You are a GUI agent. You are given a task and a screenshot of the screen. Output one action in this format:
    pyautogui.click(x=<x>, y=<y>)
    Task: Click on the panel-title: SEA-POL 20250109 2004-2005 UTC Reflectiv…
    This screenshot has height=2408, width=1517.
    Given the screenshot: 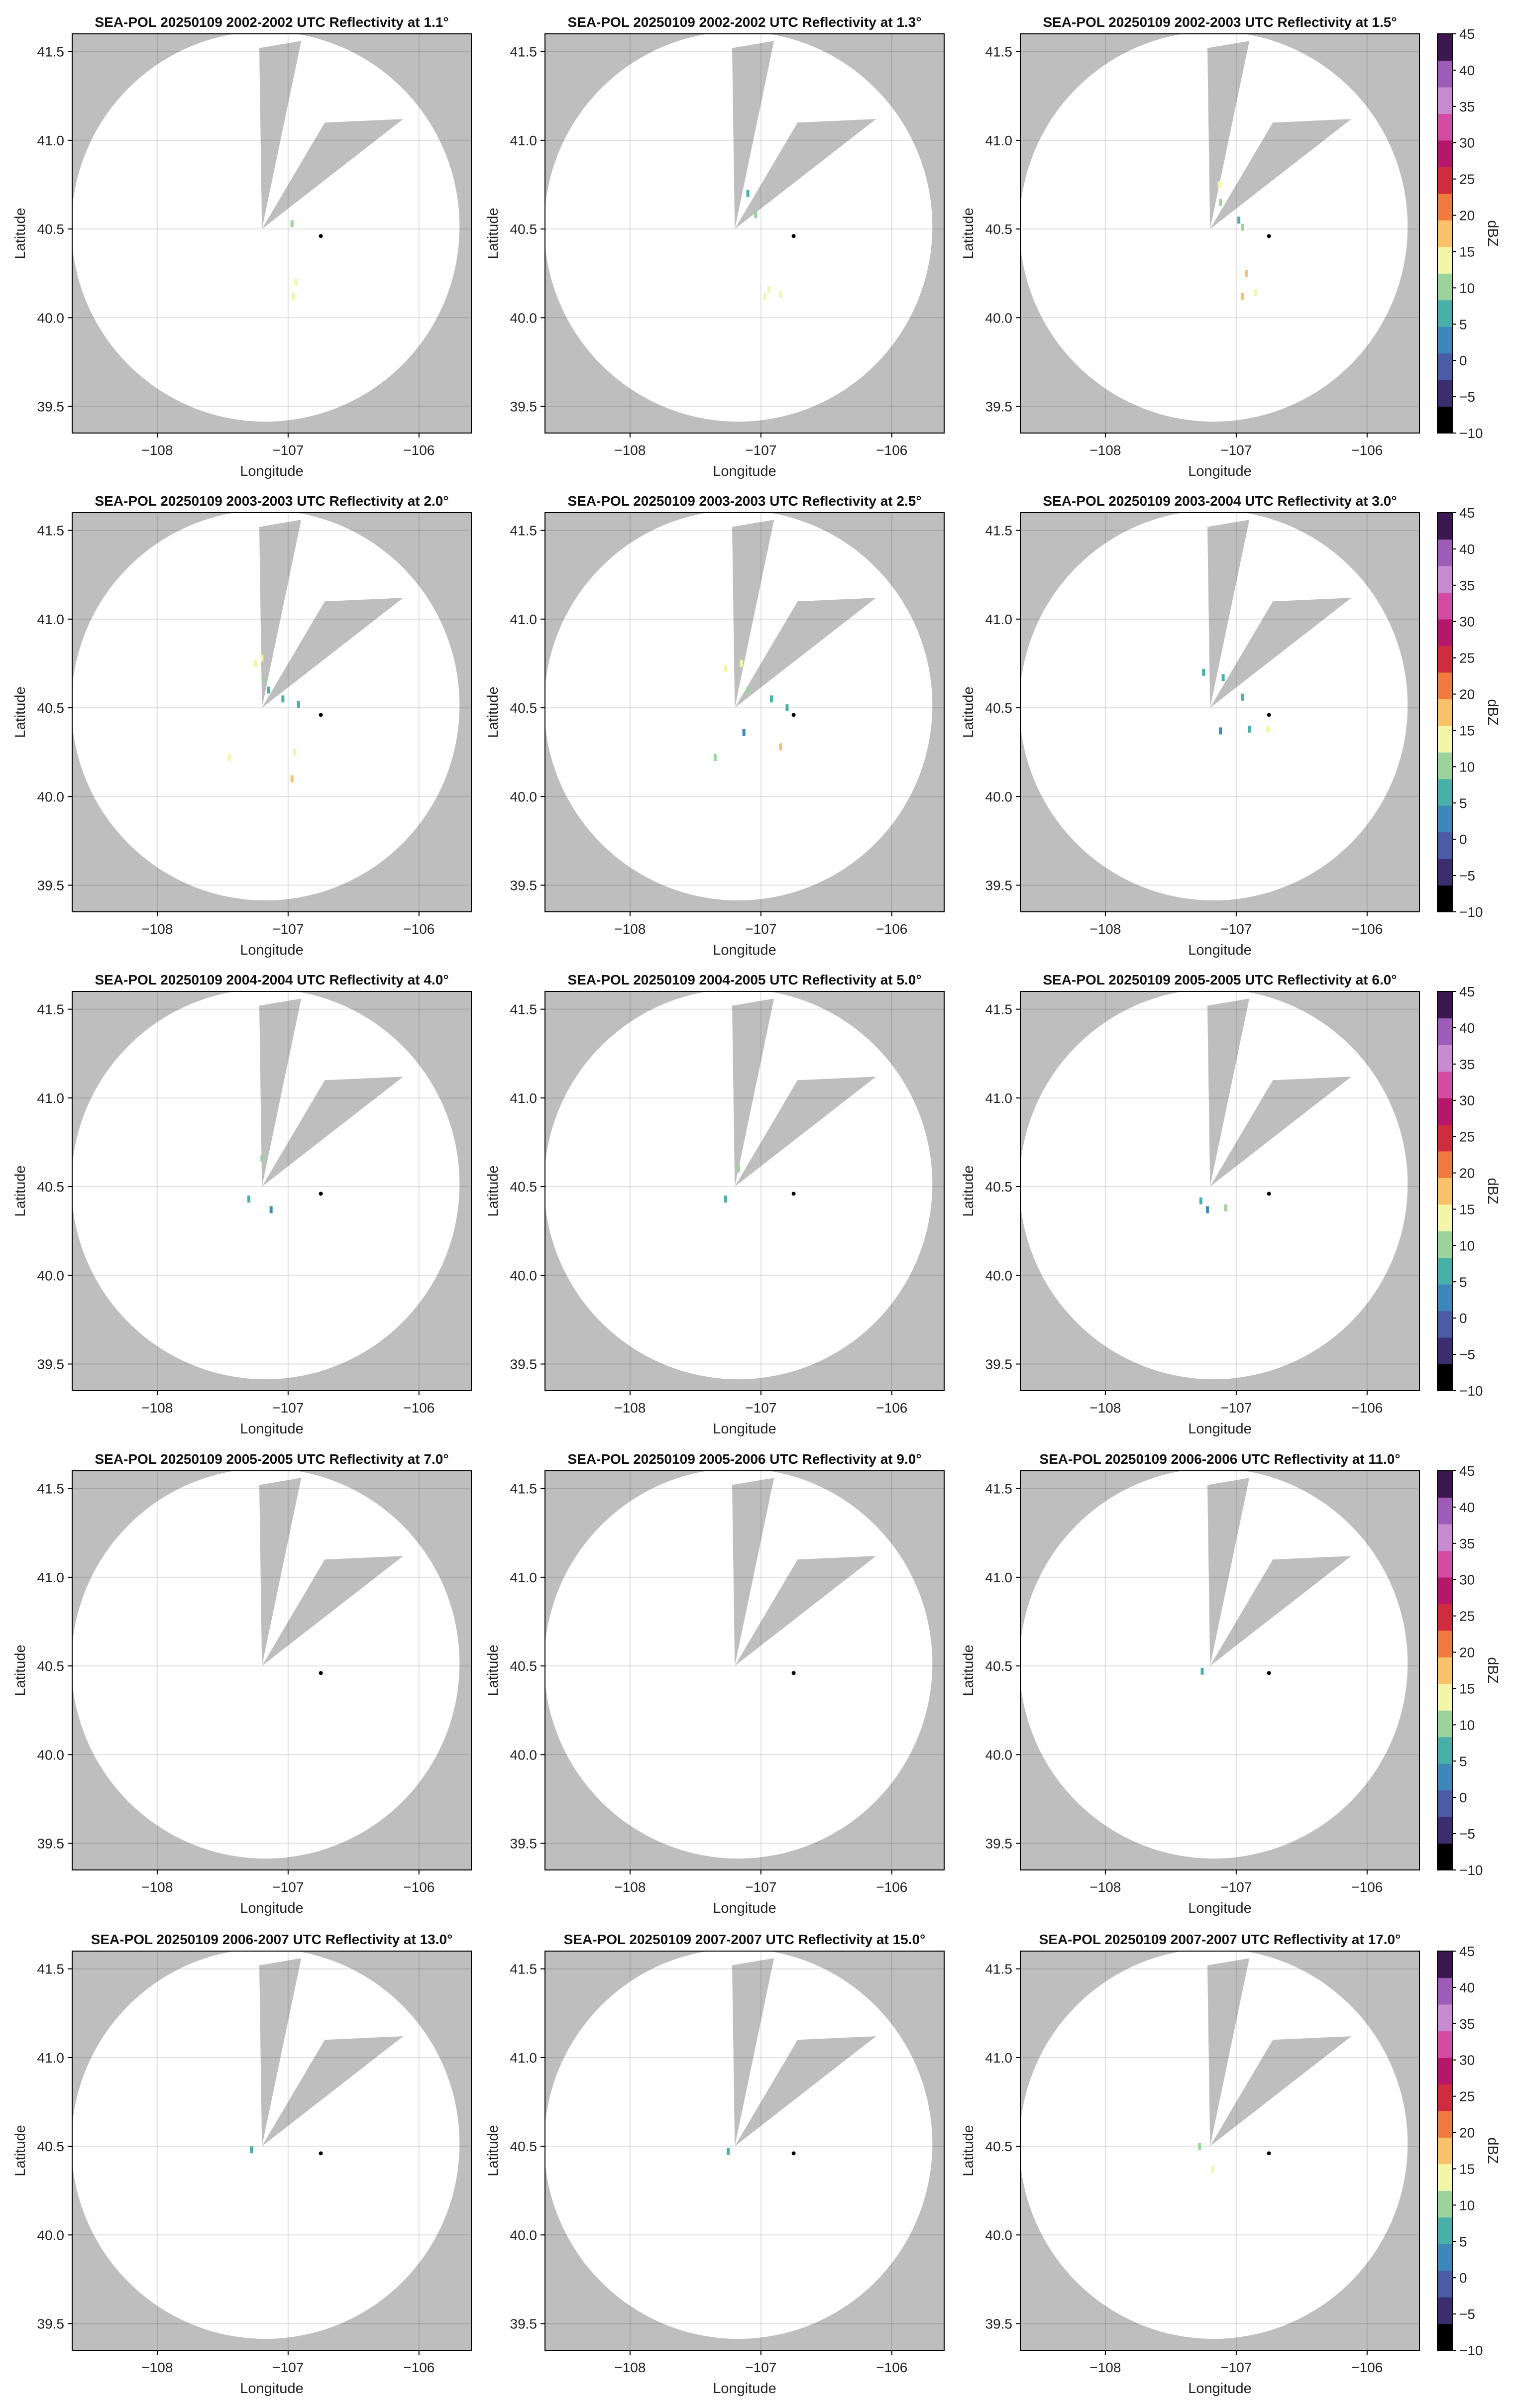 What is the action you would take?
    pyautogui.click(x=744, y=979)
    